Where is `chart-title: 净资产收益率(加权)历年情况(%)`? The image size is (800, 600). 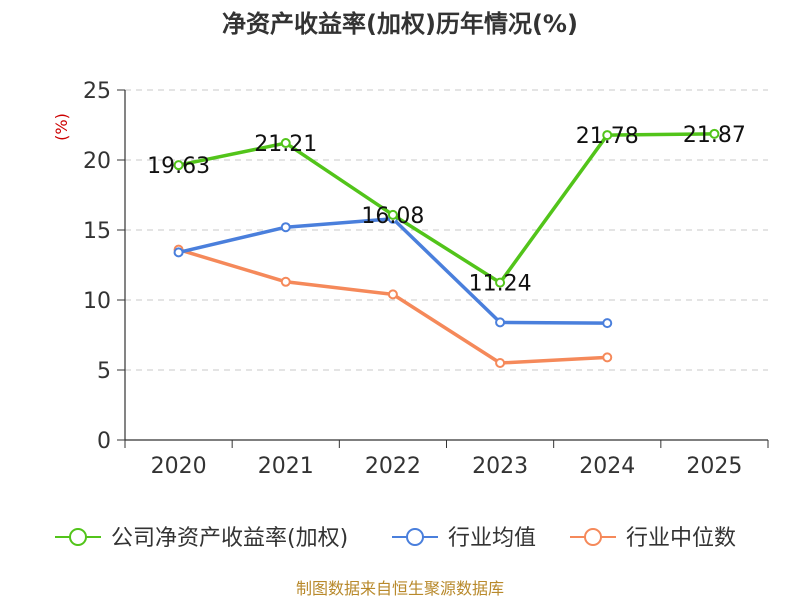 chart-title: 净资产收益率(加权)历年情况(%) is located at coordinates (400, 24).